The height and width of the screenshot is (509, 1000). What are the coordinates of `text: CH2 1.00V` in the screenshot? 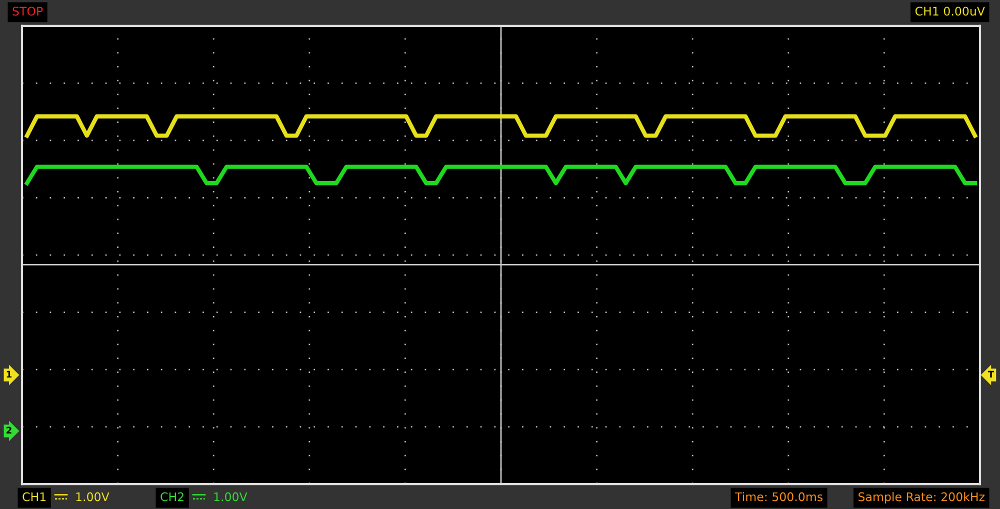 It's located at (204, 497).